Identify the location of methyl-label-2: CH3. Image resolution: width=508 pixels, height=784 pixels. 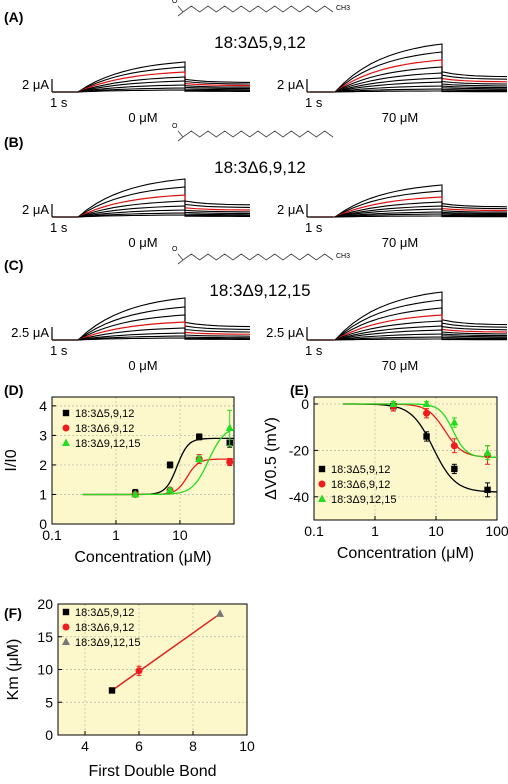
(343, 256).